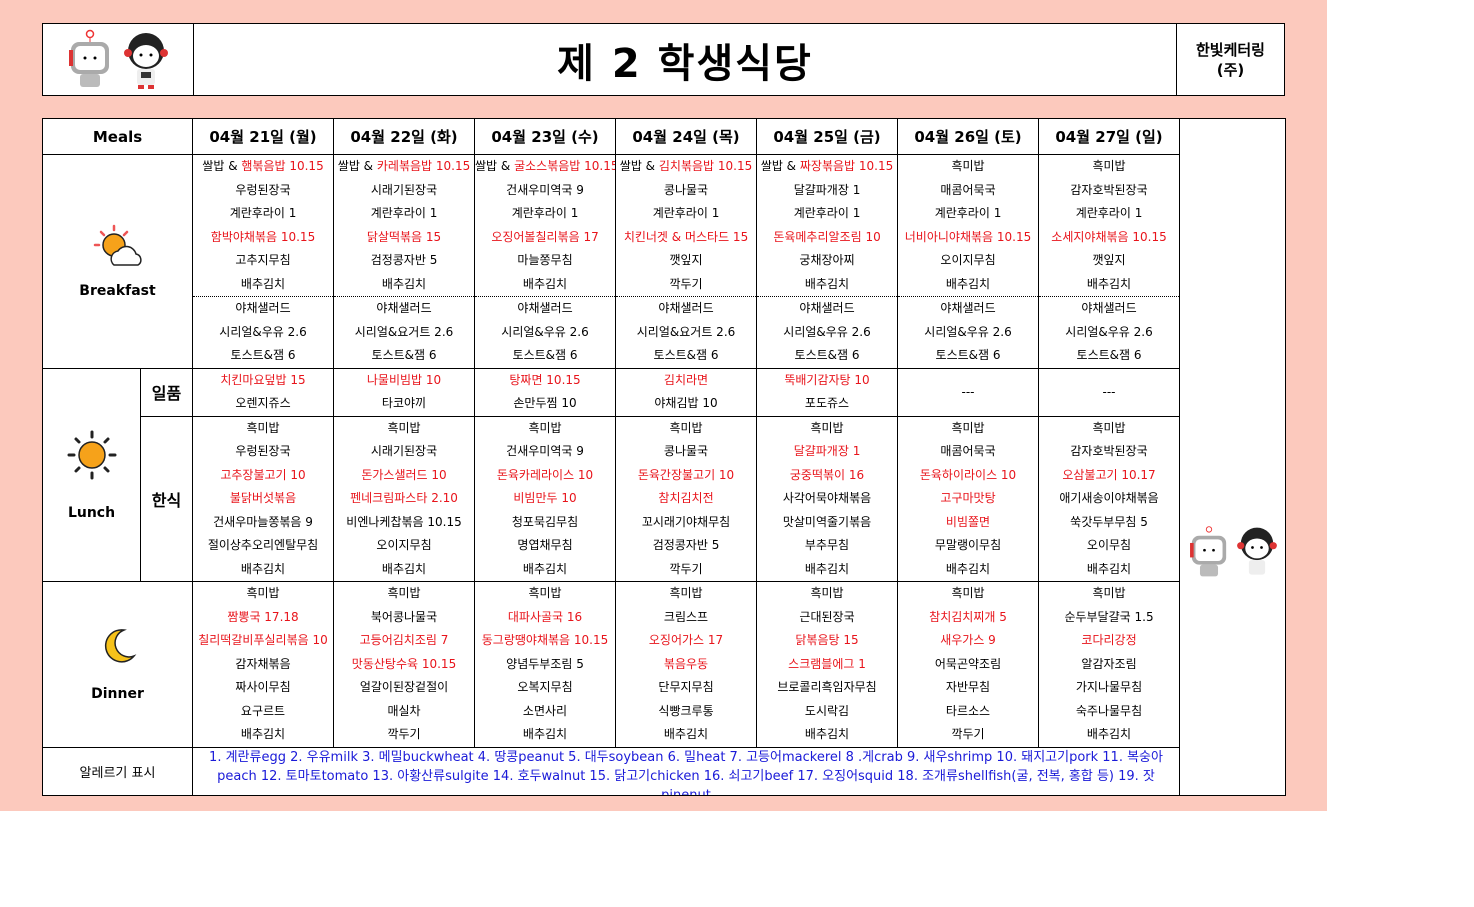  Describe the element at coordinates (686, 404) in the screenshot. I see `menu-item: 야채김밥 10` at that location.